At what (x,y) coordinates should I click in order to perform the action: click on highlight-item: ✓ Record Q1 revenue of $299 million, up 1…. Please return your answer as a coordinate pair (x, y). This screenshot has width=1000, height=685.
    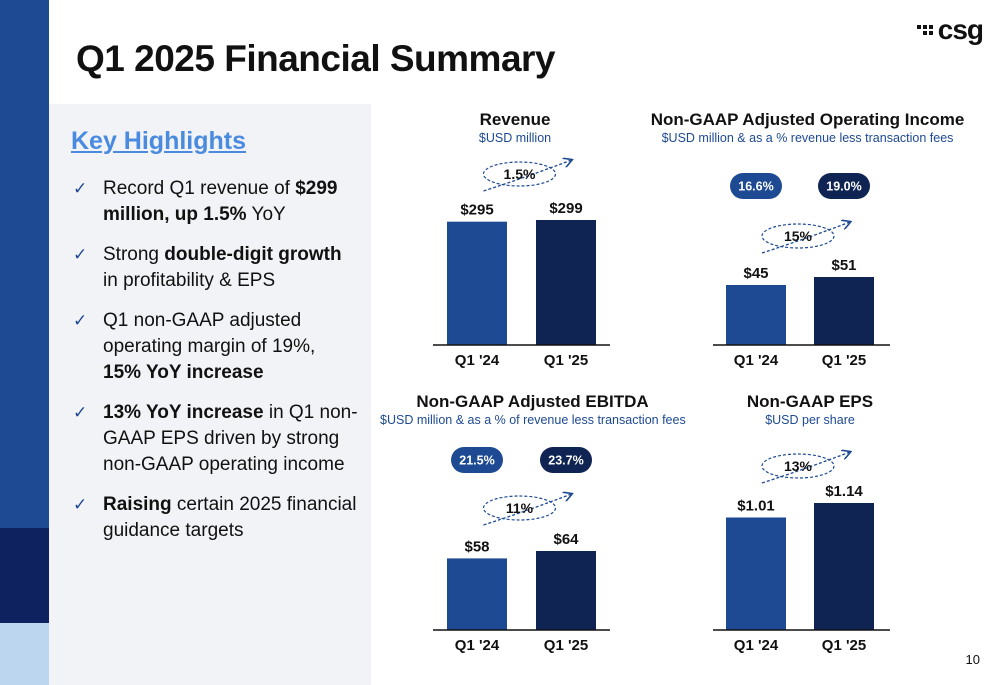
    Looking at the image, I should click on (215, 202).